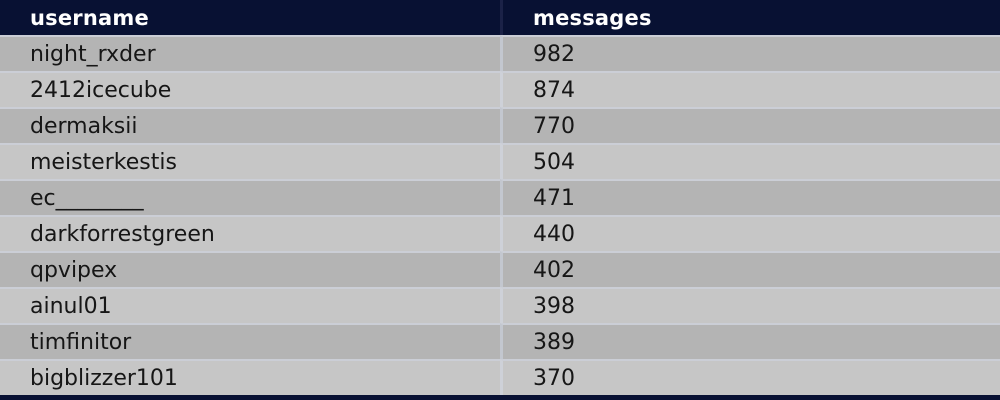  I want to click on table-header: username messages, so click(500, 17).